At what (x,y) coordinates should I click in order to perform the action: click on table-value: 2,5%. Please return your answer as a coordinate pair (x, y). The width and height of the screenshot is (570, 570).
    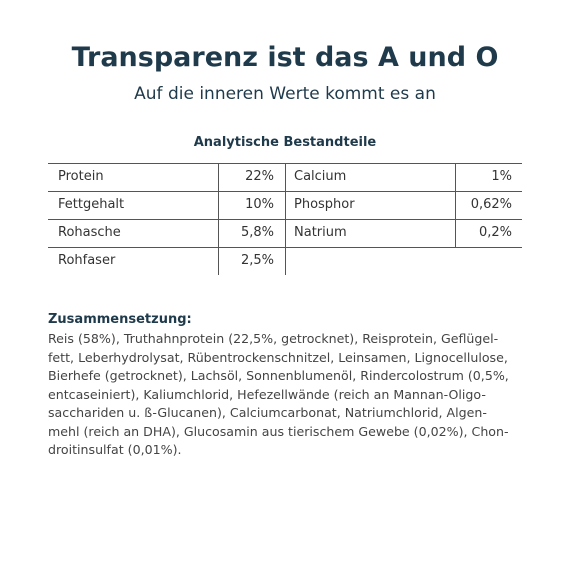
    Looking at the image, I should click on (257, 260).